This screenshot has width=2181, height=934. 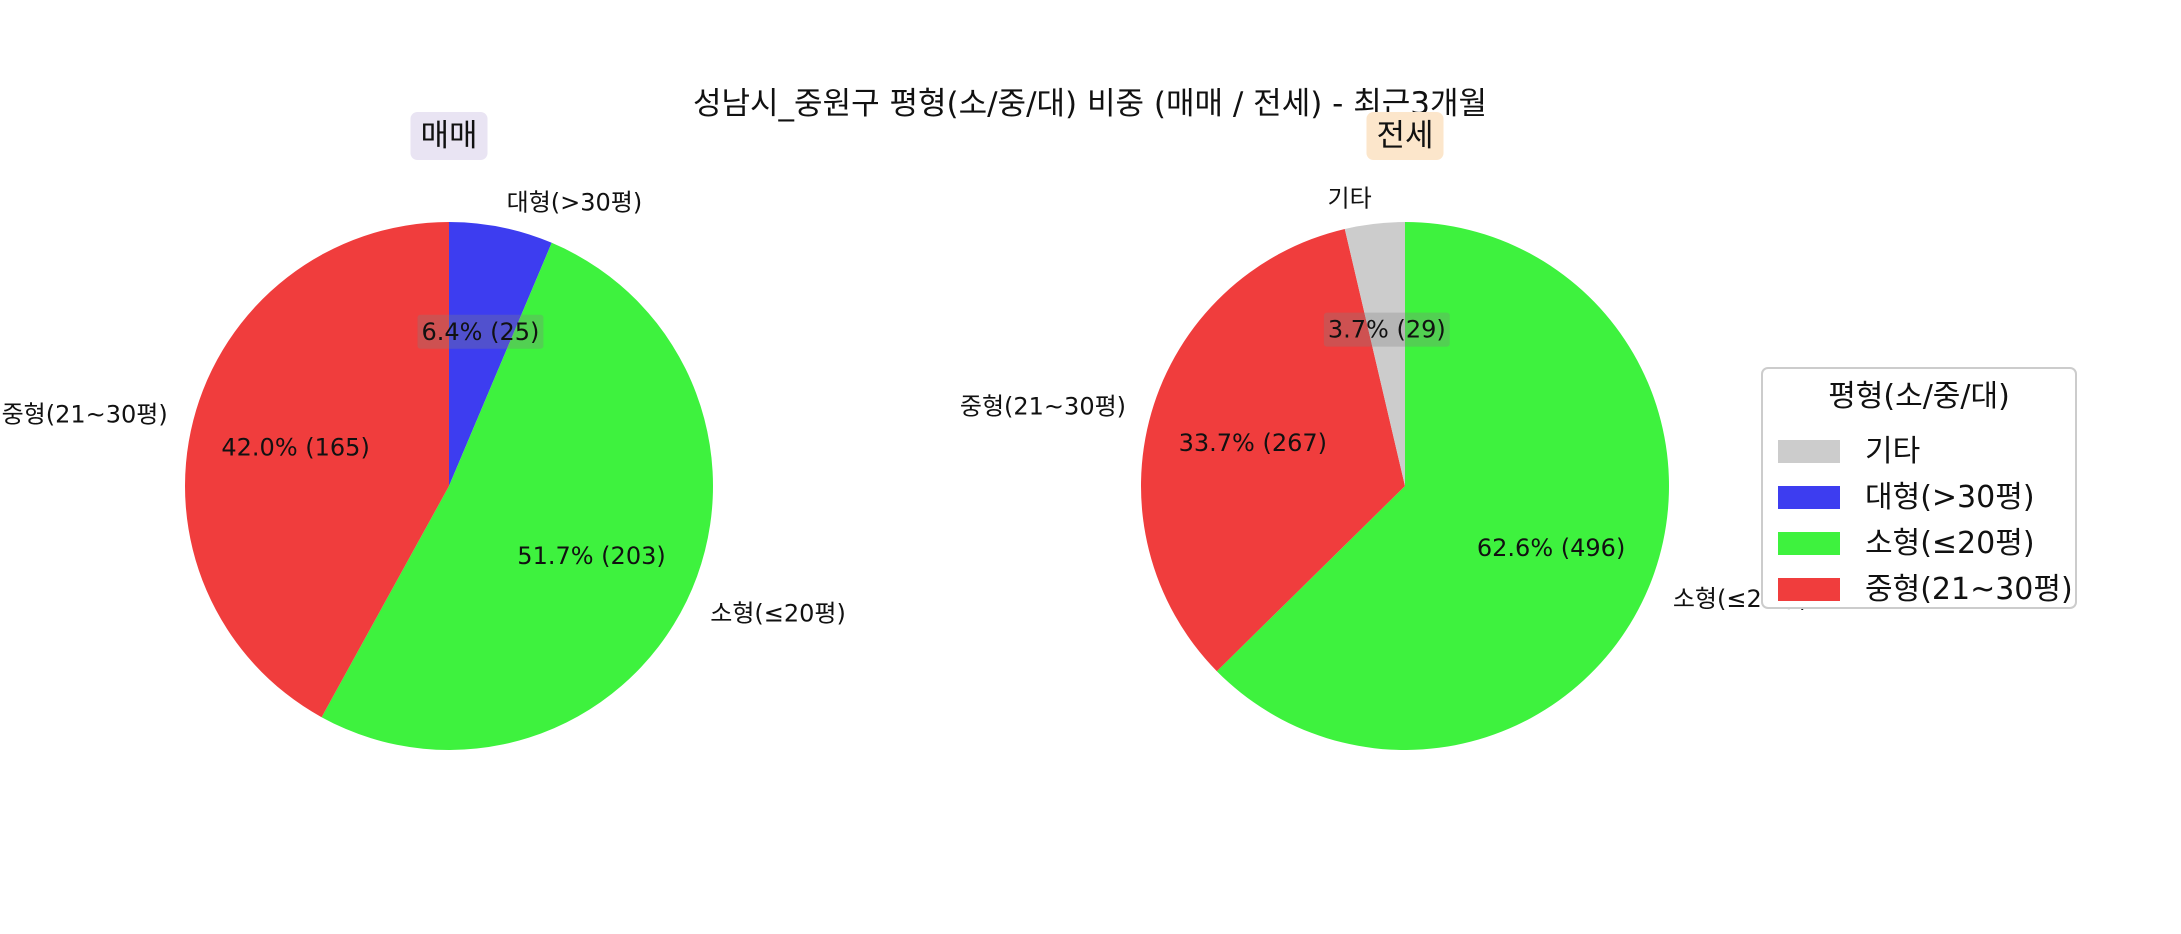 I want to click on pie-slice-대형-30평, so click(x=500, y=354).